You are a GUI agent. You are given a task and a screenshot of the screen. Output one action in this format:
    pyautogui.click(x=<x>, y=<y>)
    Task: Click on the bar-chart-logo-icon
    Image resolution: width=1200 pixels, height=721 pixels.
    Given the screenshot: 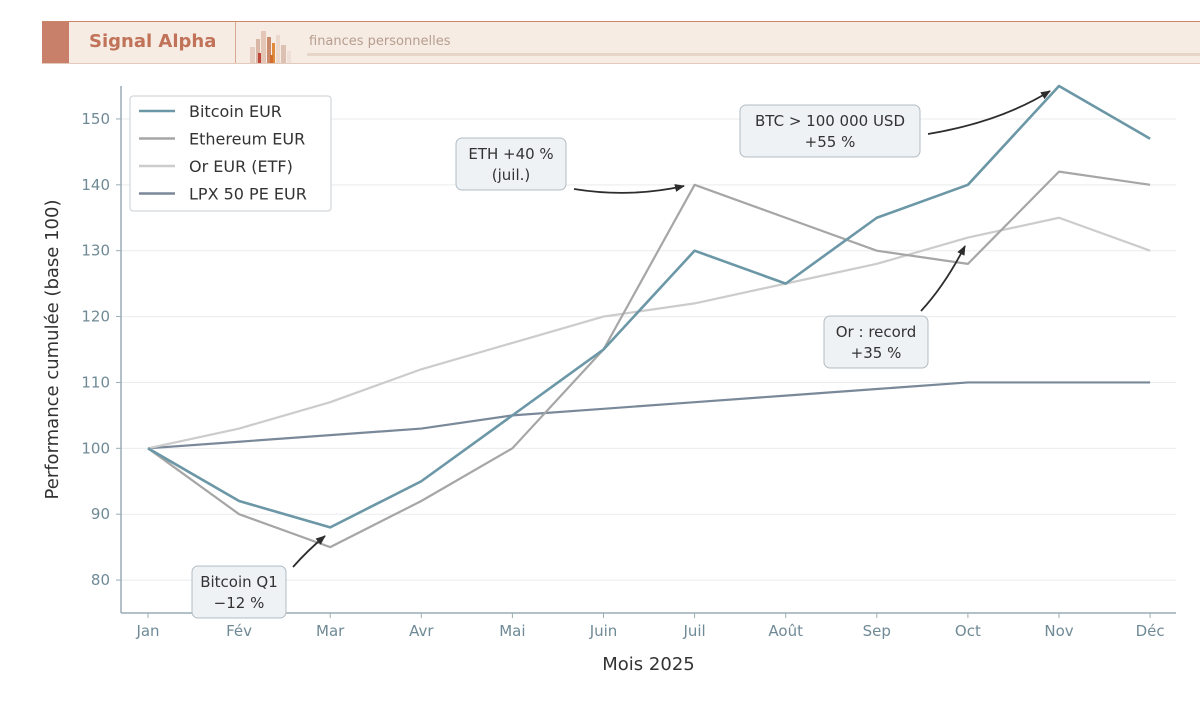 What is the action you would take?
    pyautogui.click(x=270, y=47)
    